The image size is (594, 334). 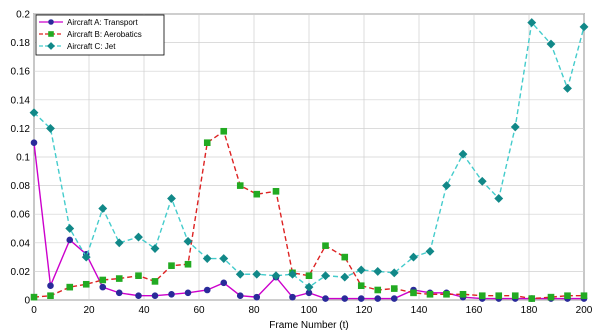 What do you see at coordinates (21, 243) in the screenshot?
I see `y-tick-label: 0.04` at bounding box center [21, 243].